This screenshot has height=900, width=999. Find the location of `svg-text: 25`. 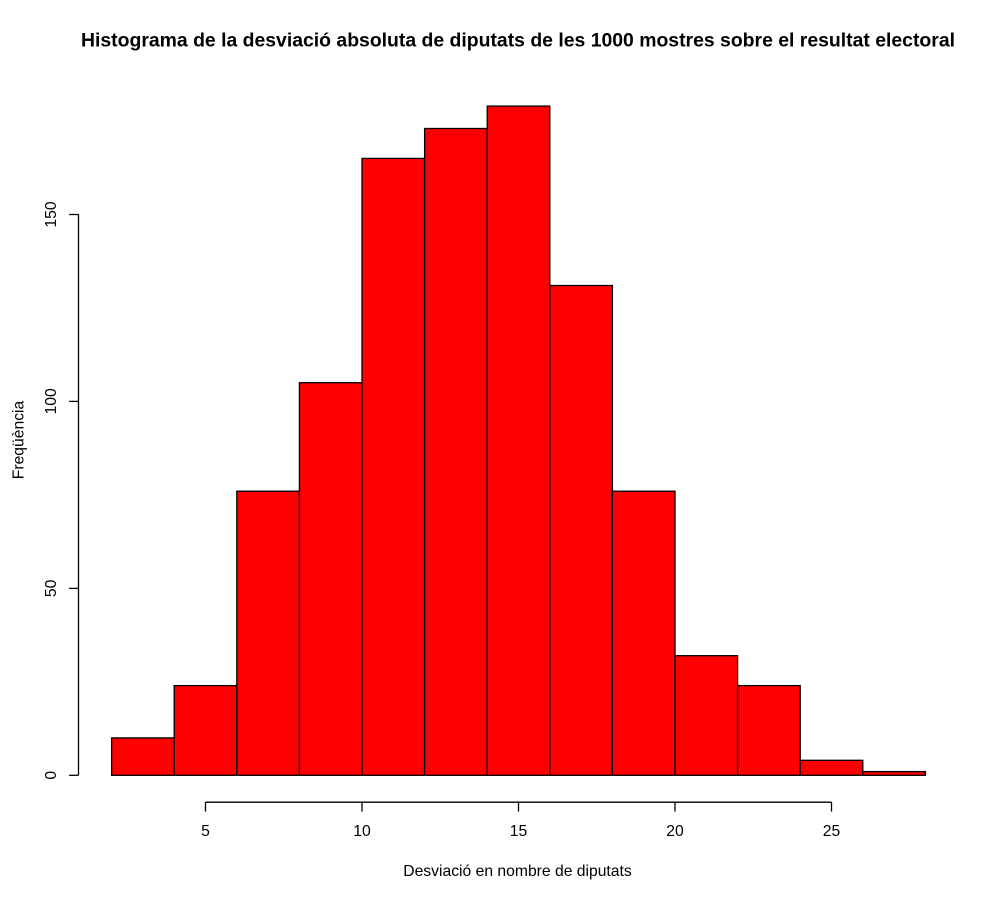

svg-text: 25 is located at coordinates (832, 831).